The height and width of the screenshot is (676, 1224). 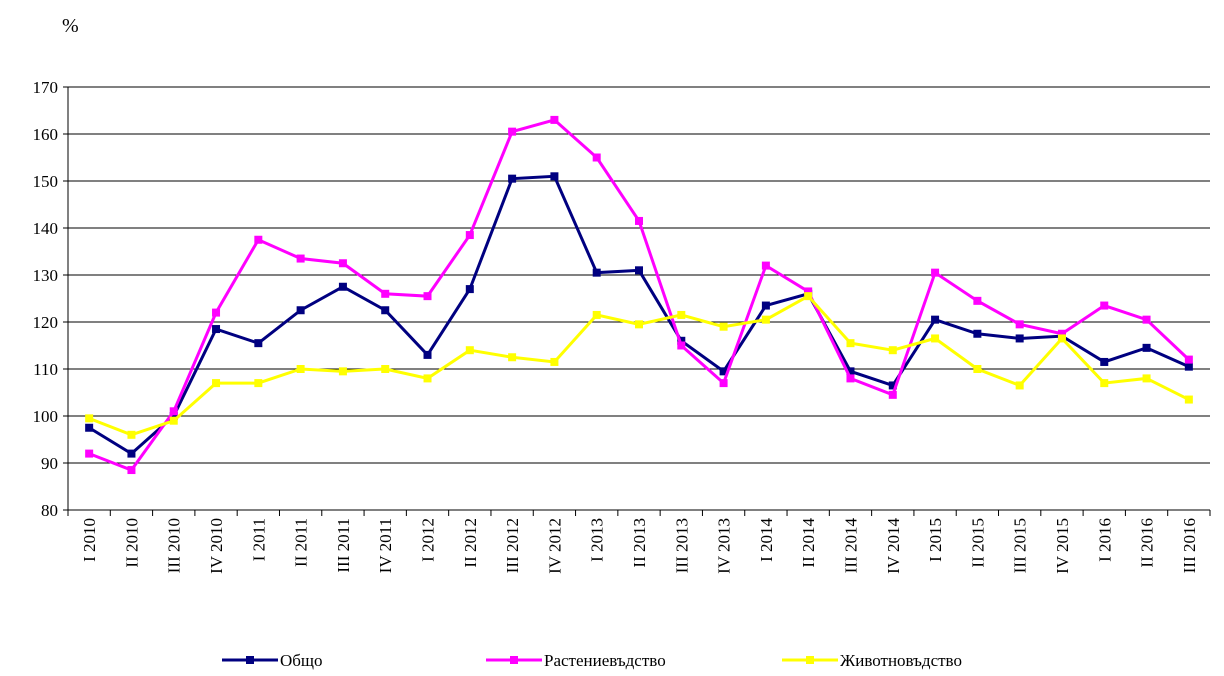 What do you see at coordinates (639, 543) in the screenshot?
I see `x-tick-label: II 2013` at bounding box center [639, 543].